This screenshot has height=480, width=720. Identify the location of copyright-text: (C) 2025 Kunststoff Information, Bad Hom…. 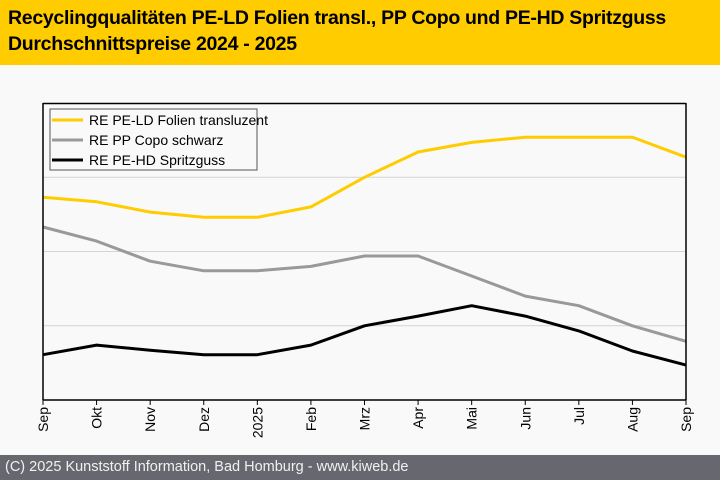
(207, 467).